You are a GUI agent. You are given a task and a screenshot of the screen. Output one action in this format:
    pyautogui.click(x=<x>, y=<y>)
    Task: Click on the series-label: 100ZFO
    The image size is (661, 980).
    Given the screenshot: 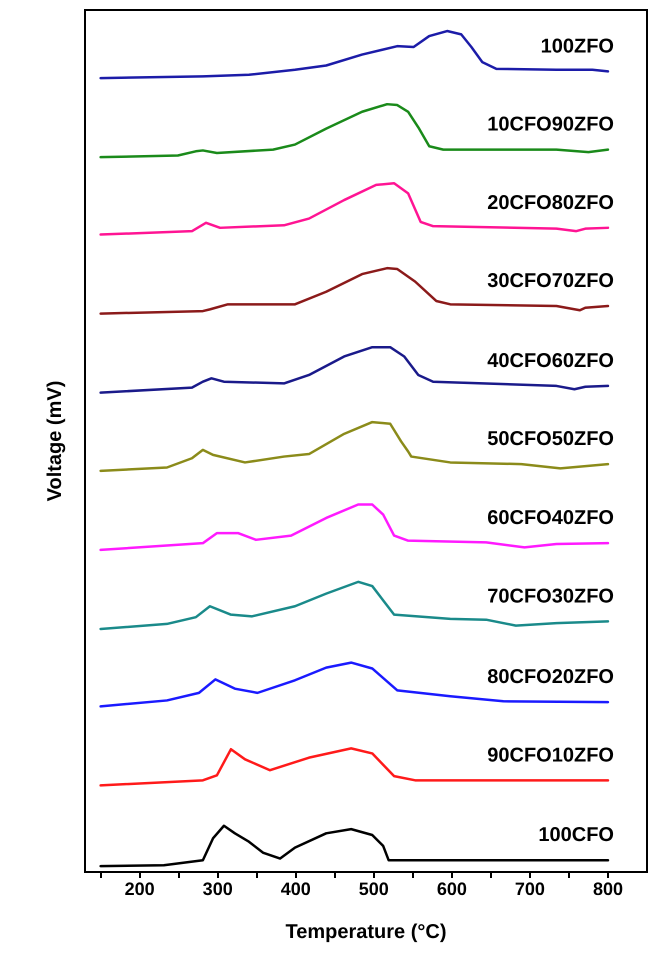 What is the action you would take?
    pyautogui.click(x=577, y=46)
    